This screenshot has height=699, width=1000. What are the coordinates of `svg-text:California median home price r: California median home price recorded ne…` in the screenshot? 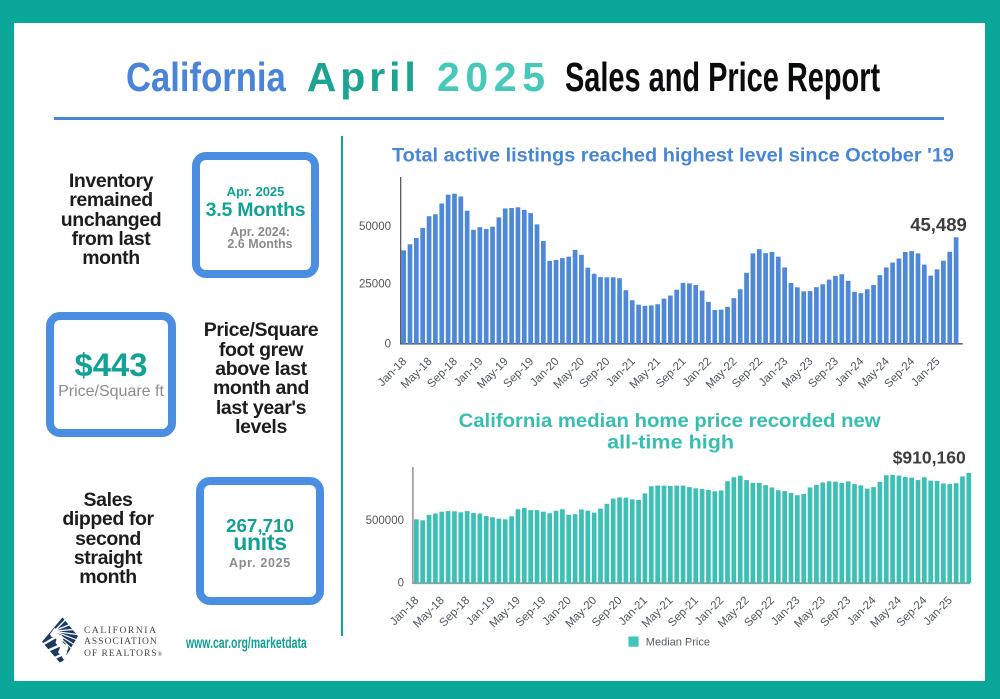 It's located at (670, 421).